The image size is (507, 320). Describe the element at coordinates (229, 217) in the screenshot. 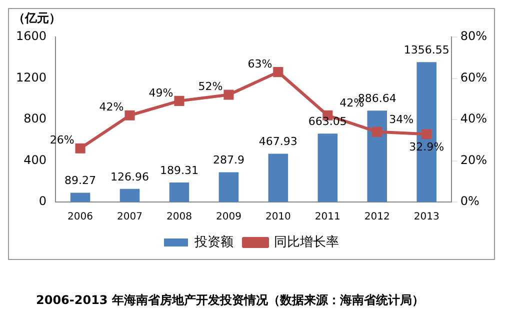

I see `x-tick-label: 2009` at that location.